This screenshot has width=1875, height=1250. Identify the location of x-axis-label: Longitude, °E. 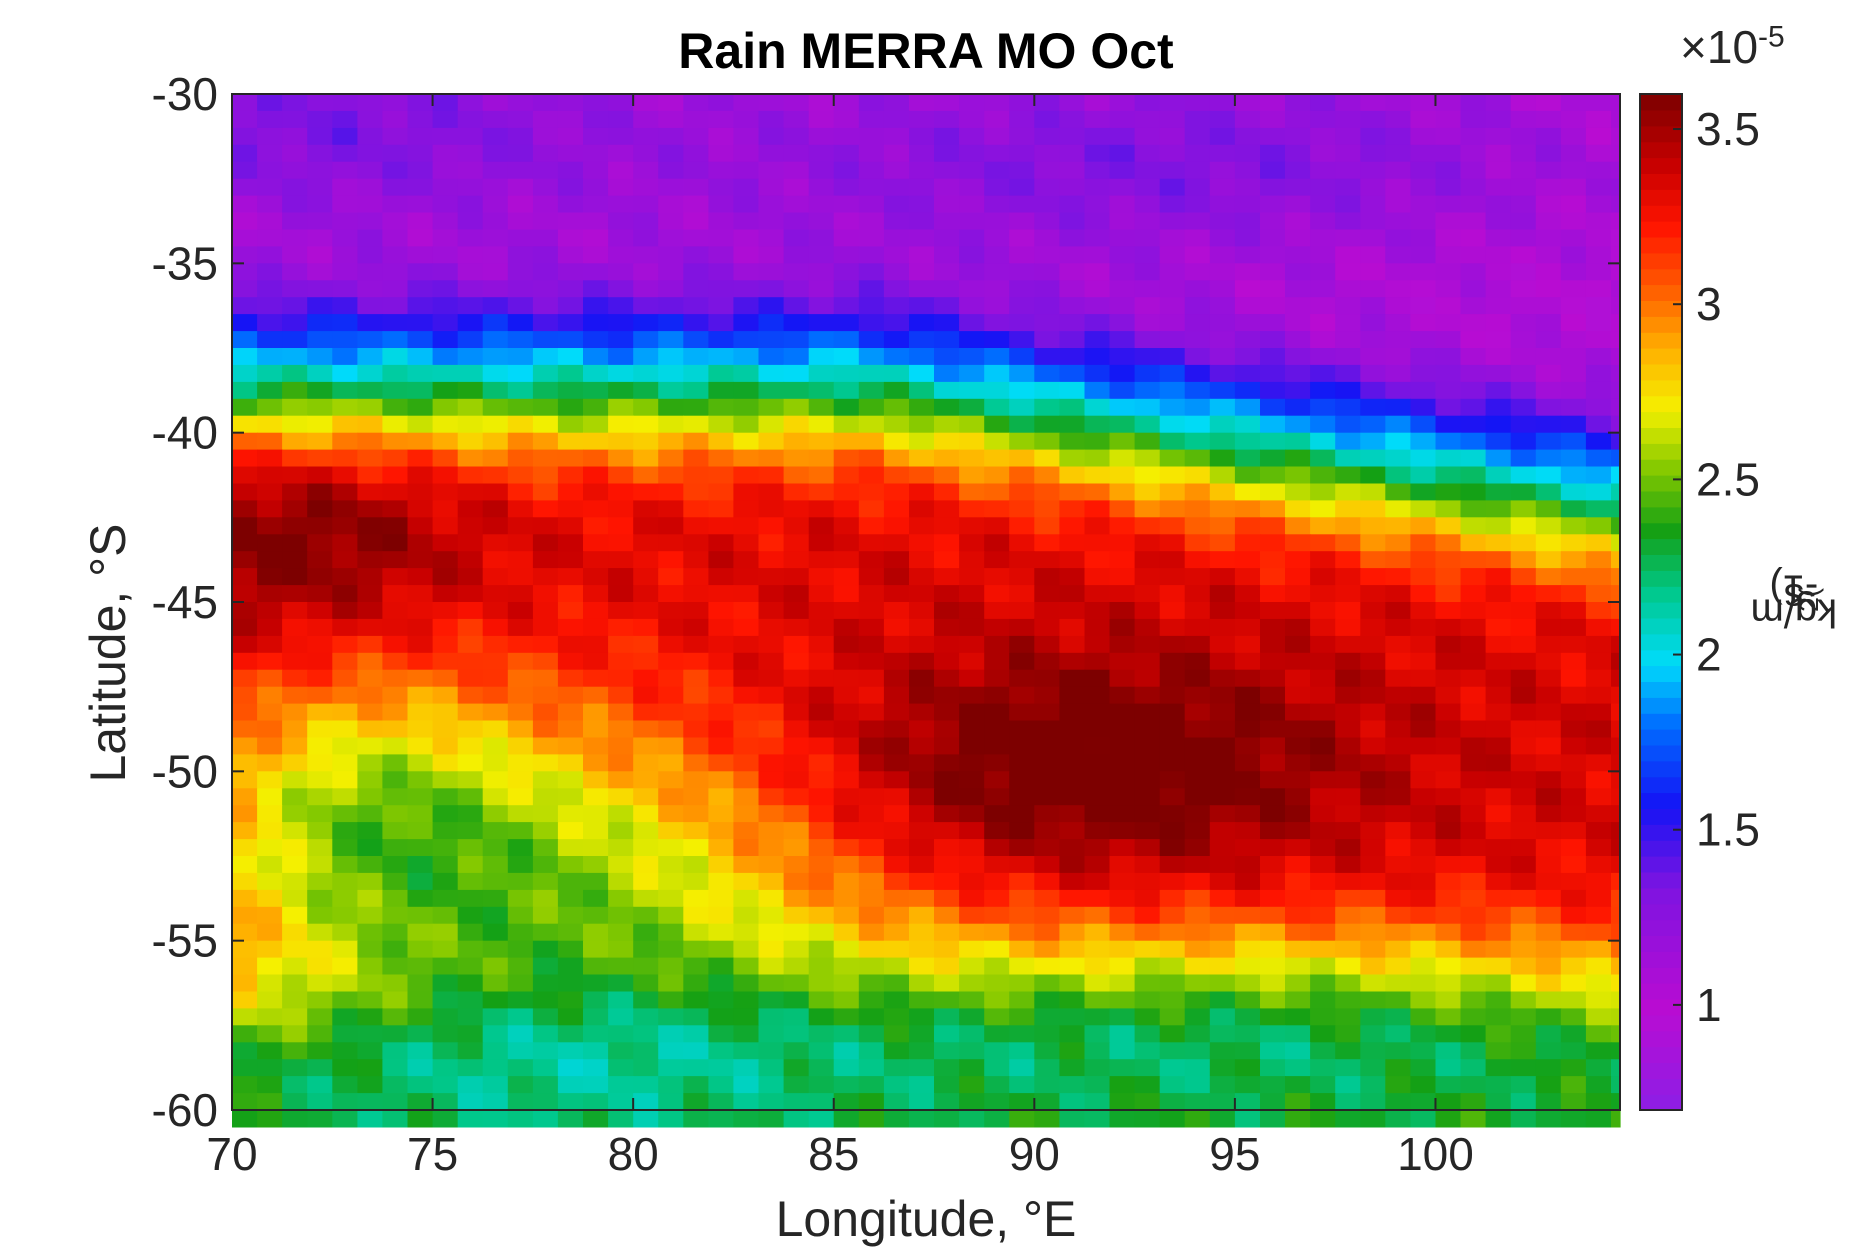
(926, 1219).